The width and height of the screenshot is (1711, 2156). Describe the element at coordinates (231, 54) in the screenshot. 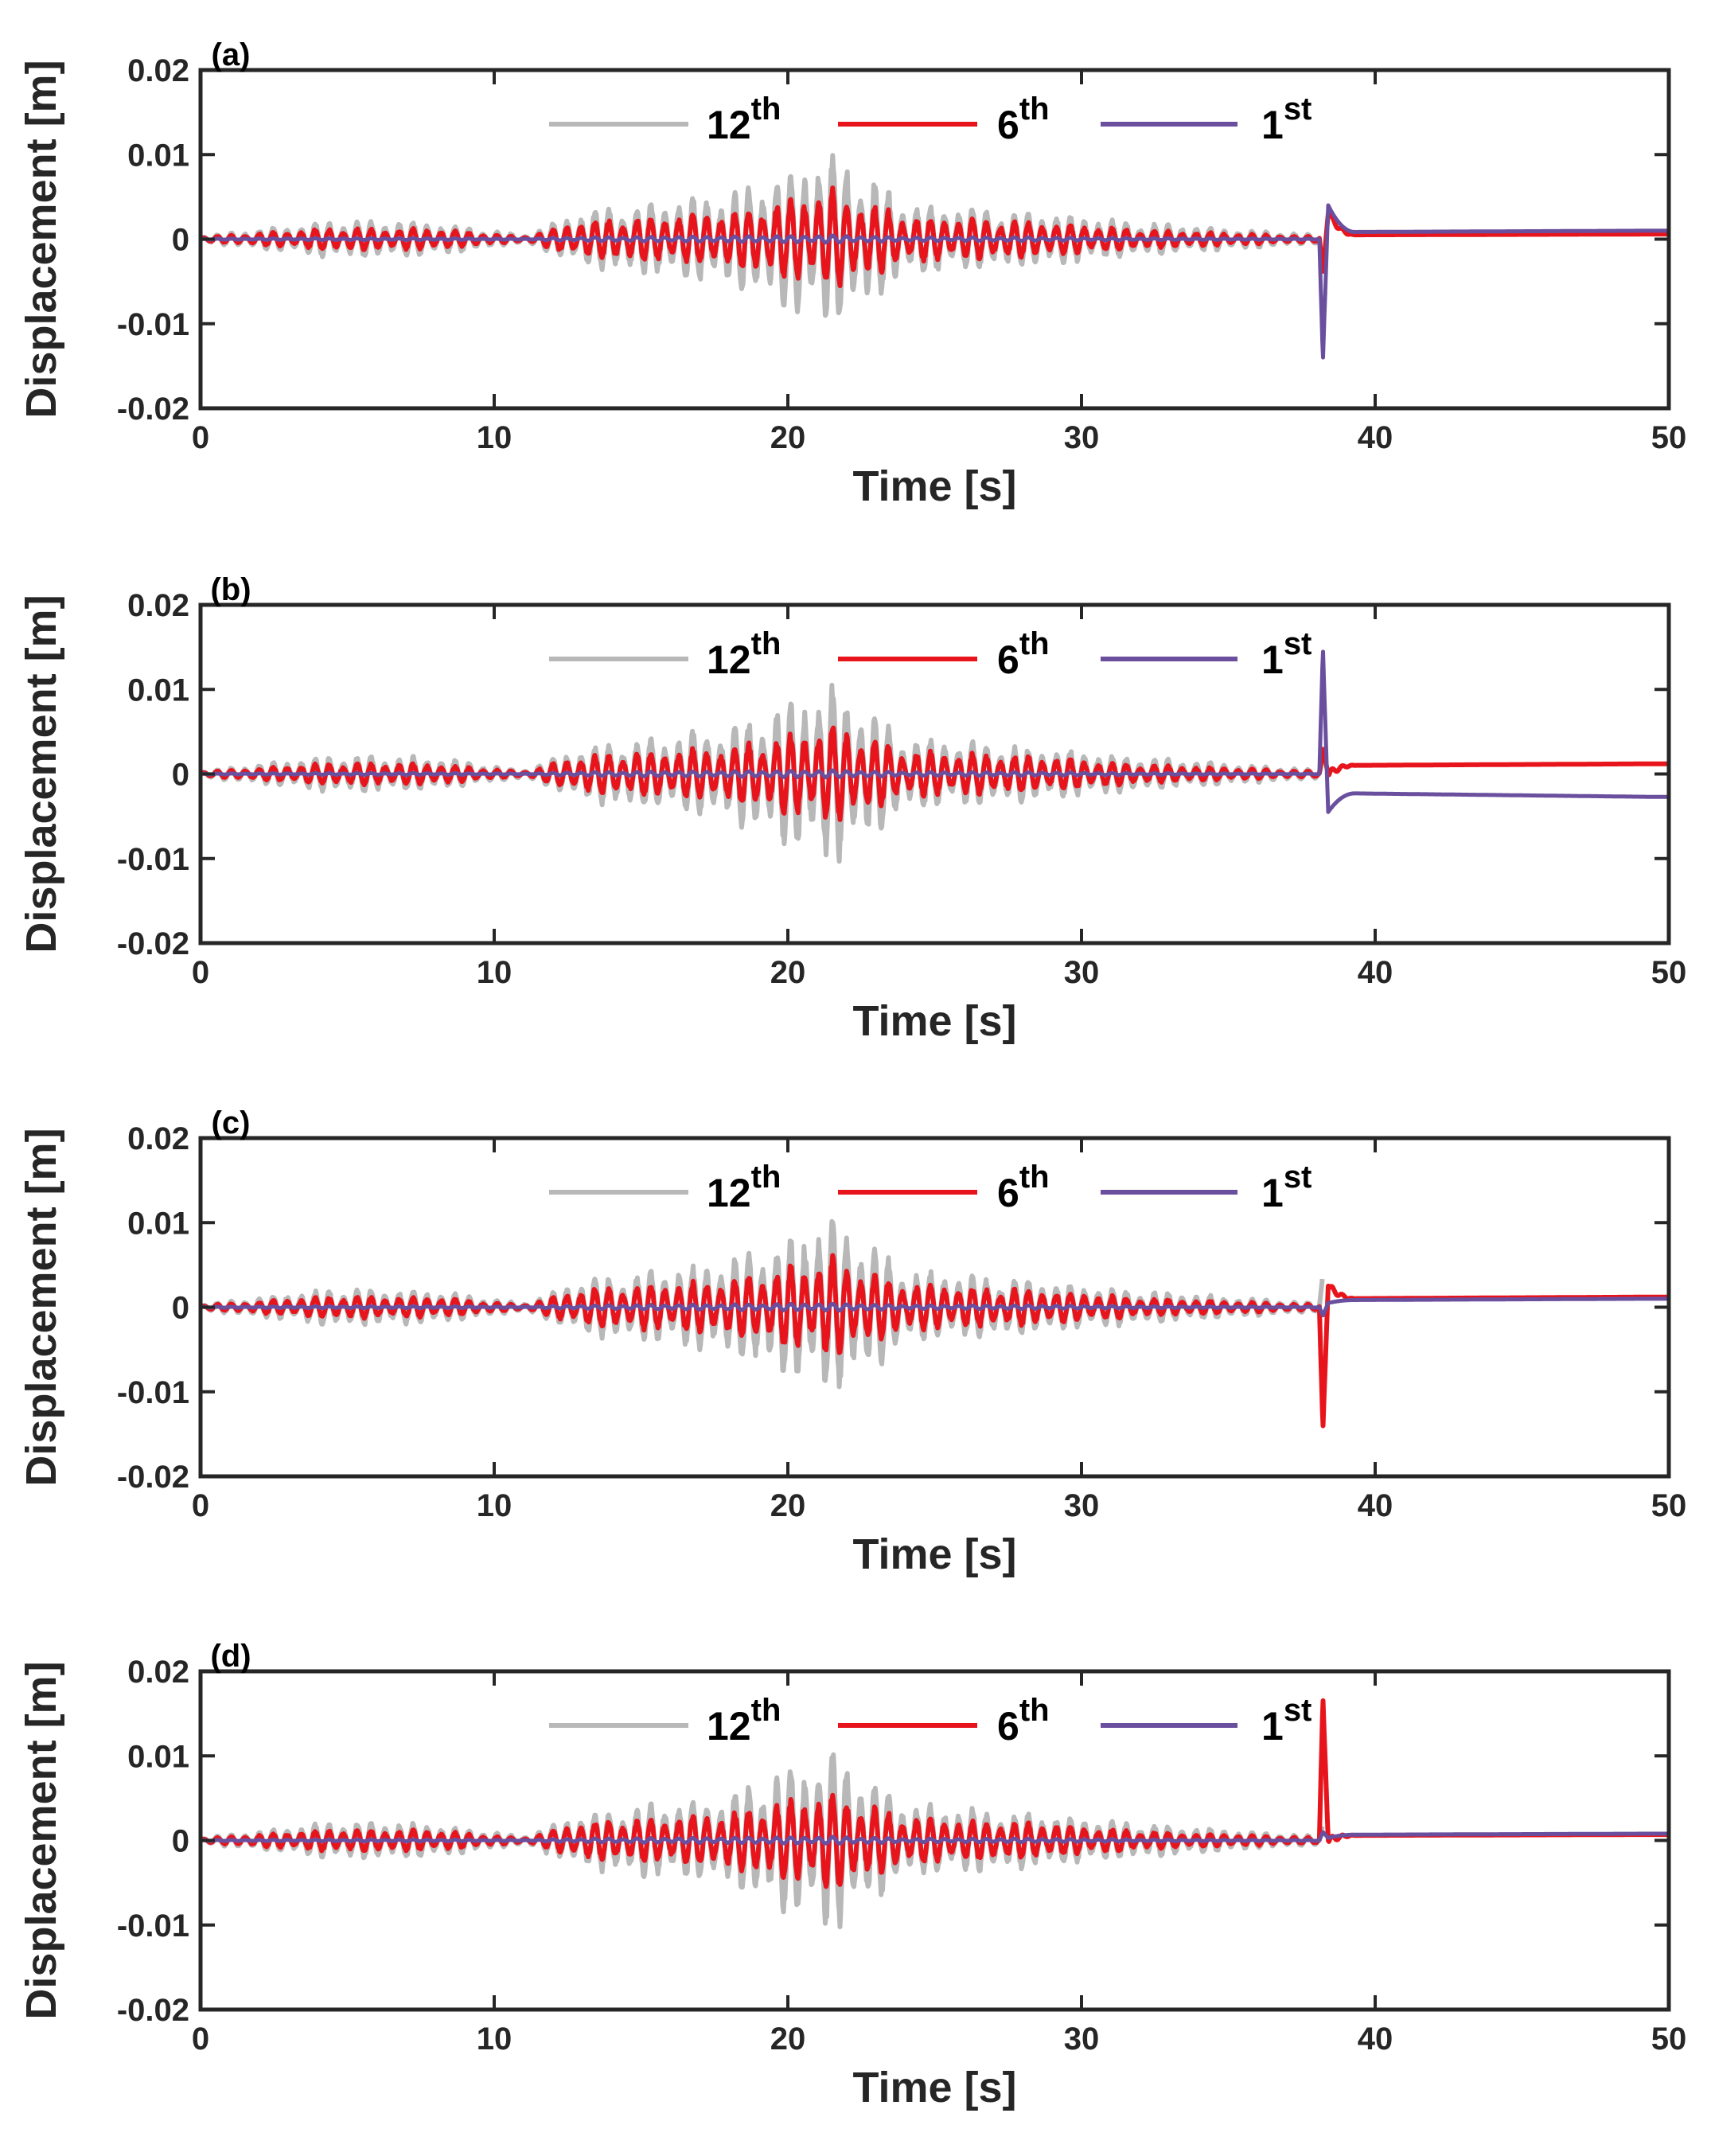

I see `panel-label: (a)` at that location.